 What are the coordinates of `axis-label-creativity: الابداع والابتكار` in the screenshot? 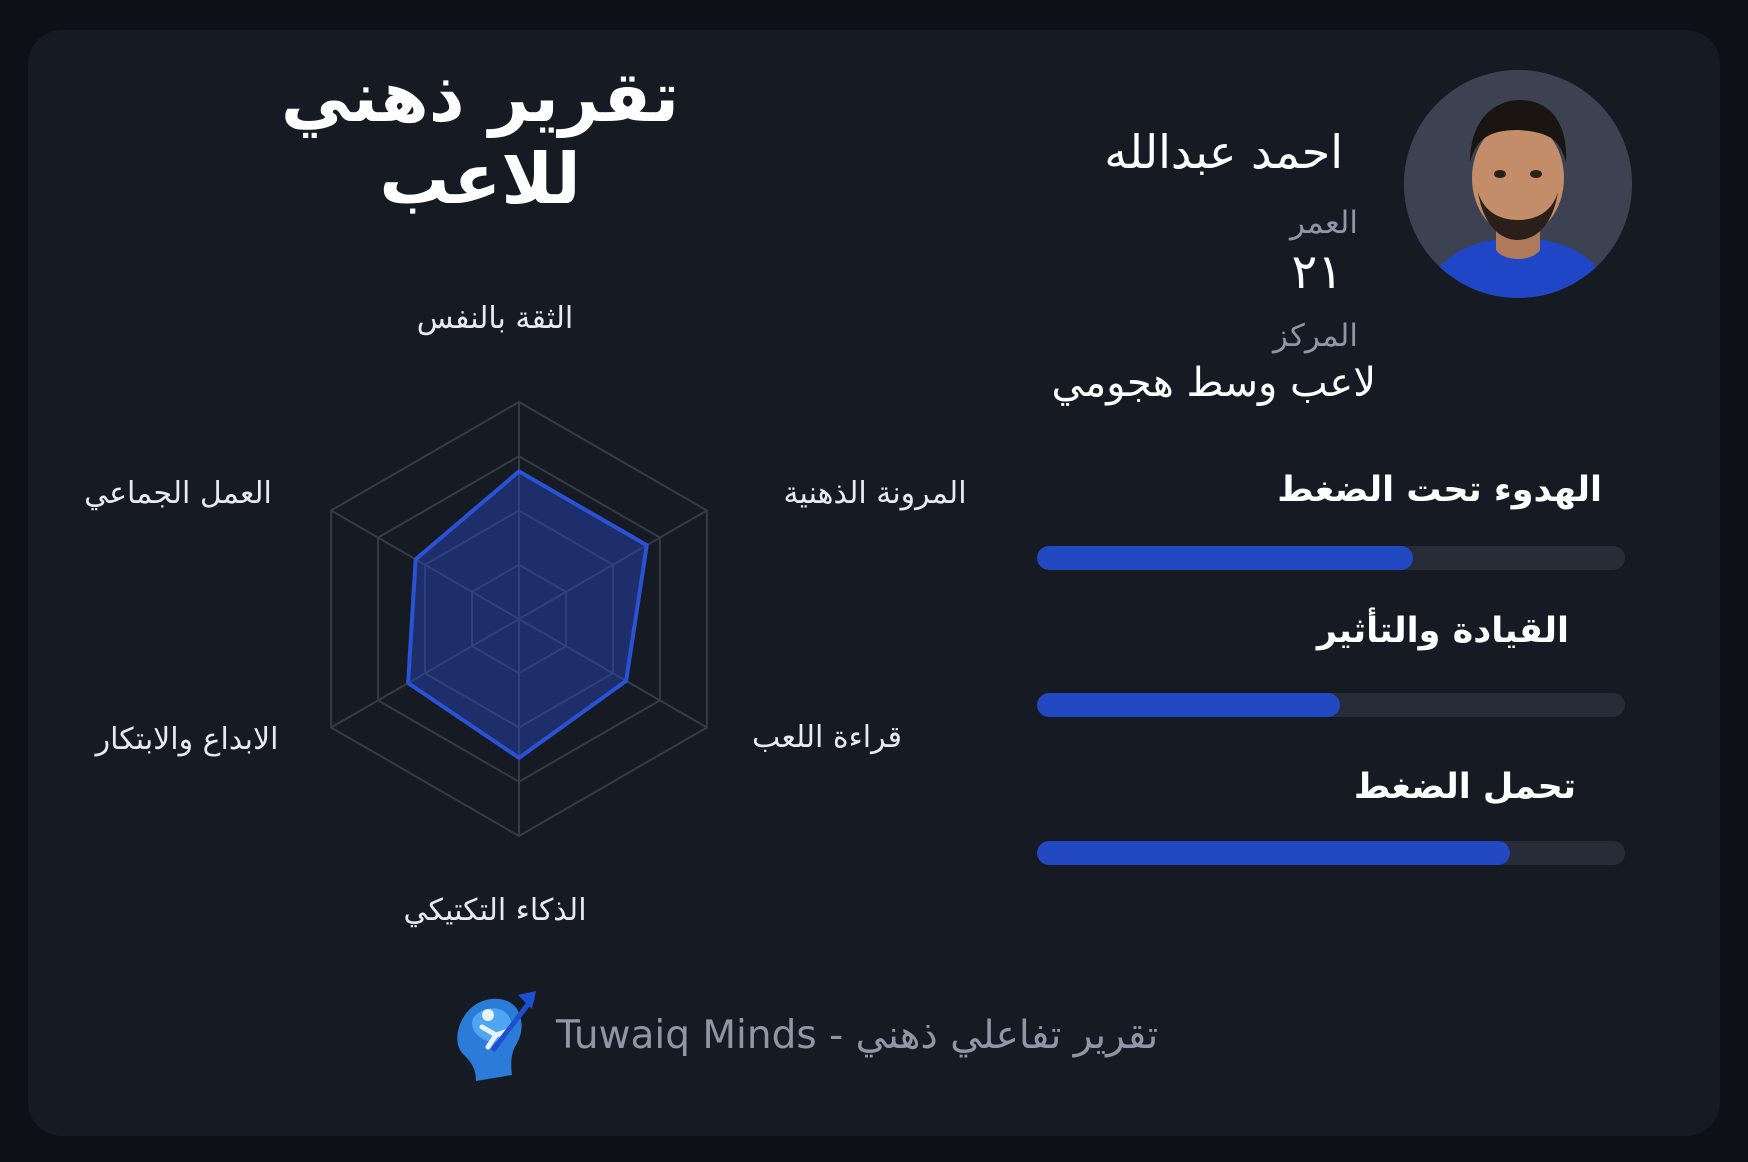 It's located at (186, 739).